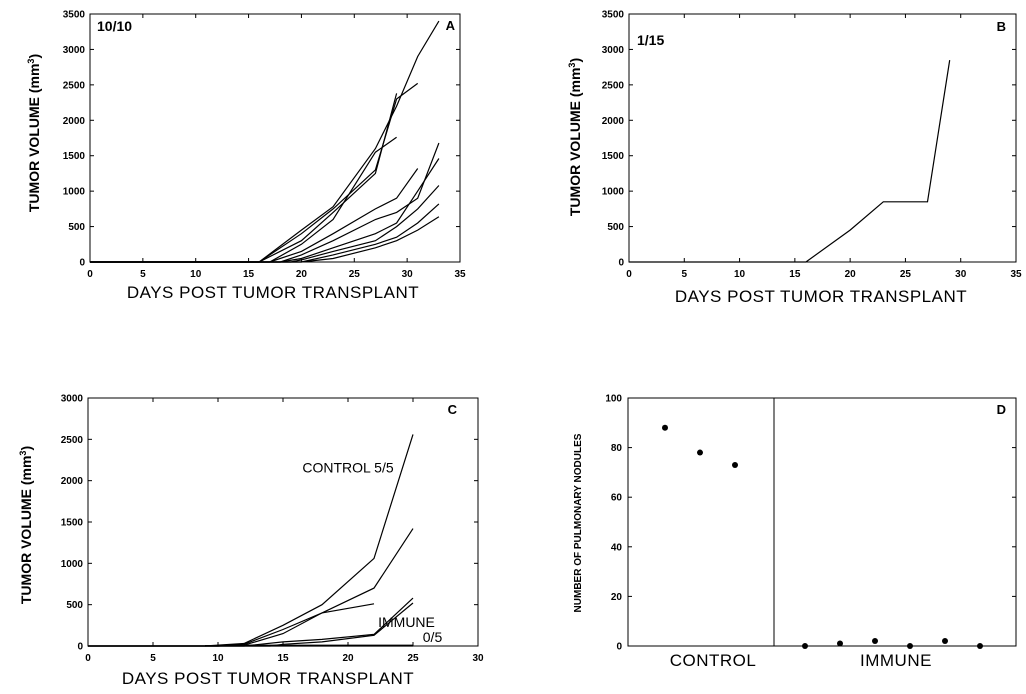 The width and height of the screenshot is (1026, 694). Describe the element at coordinates (451, 25) in the screenshot. I see `panel-a-letter: A` at that location.